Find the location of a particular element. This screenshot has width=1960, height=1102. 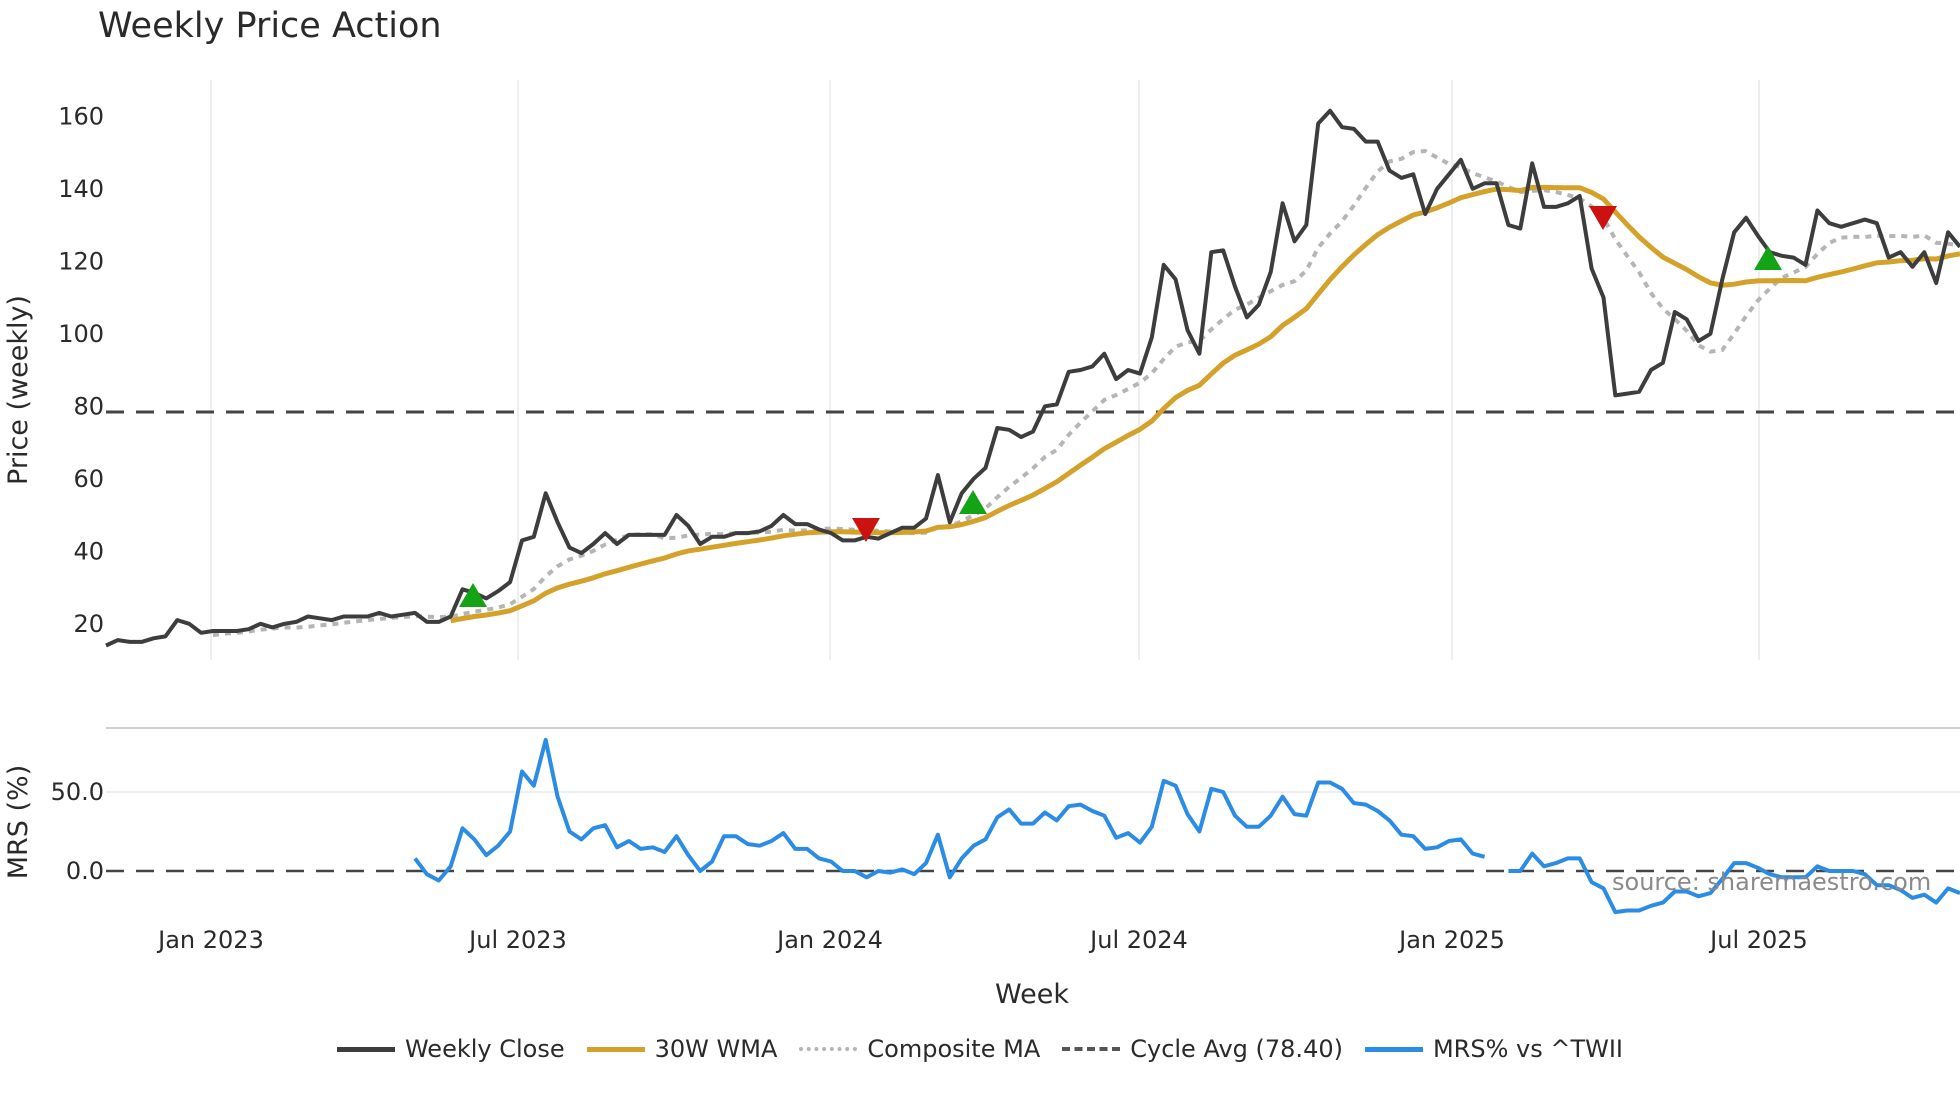

x-tick-label: Jul 2024 is located at coordinates (1138, 940).